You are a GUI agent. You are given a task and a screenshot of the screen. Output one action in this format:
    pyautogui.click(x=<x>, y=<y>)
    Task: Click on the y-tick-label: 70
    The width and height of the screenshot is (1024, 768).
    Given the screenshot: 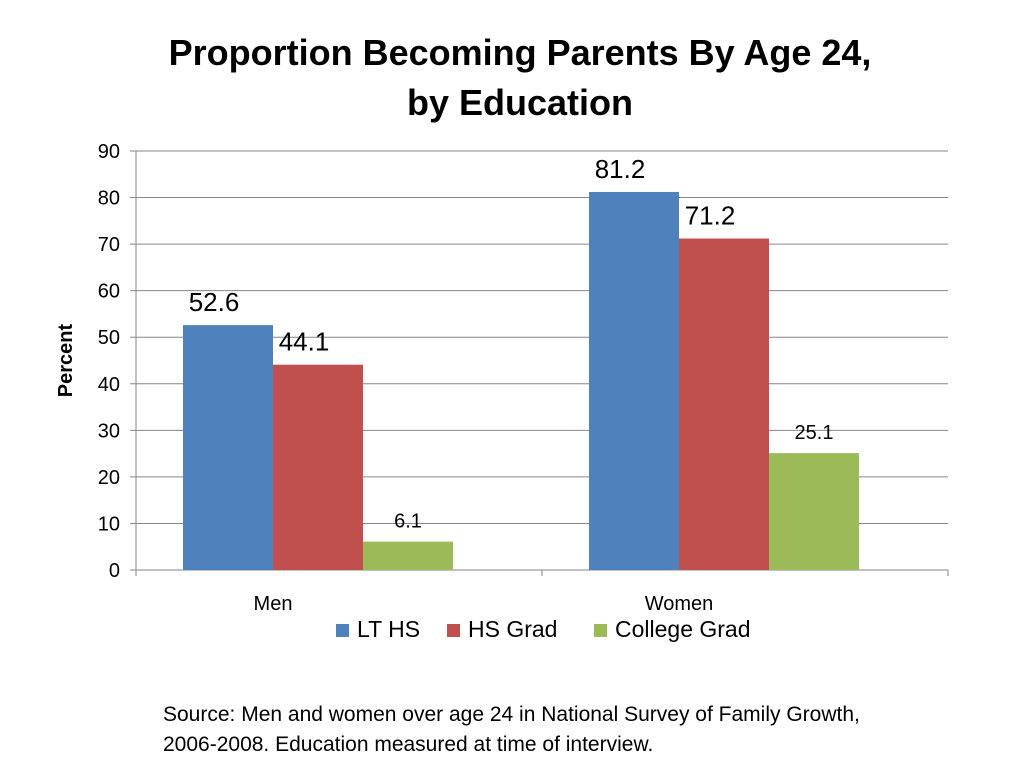 What is the action you would take?
    pyautogui.click(x=109, y=245)
    